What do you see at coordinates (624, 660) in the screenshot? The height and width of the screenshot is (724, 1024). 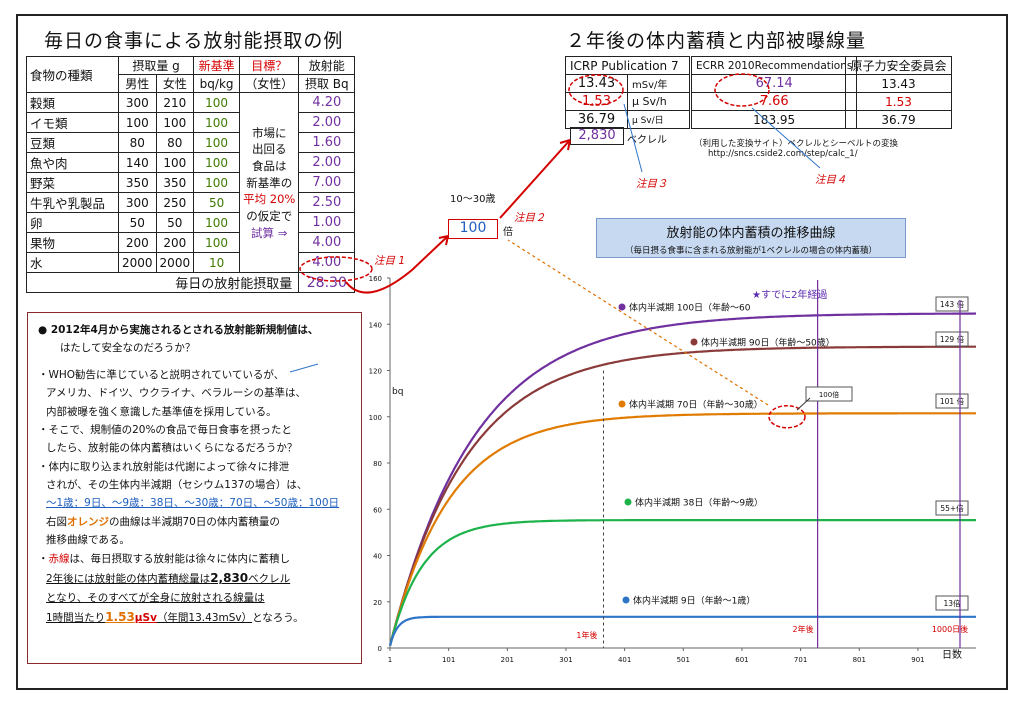 I see `x-tick-label: 401` at bounding box center [624, 660].